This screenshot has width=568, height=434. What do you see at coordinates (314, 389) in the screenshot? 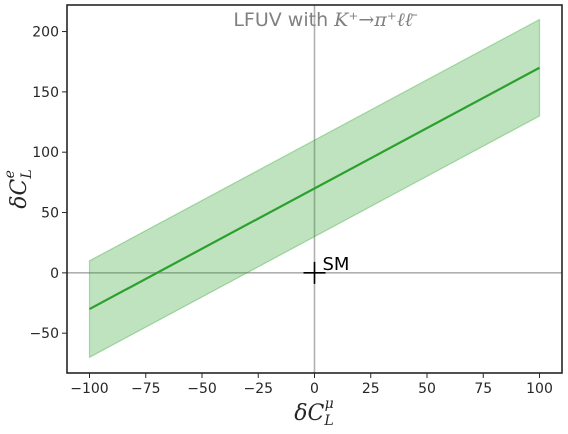
I see `x-tick-label: 0` at bounding box center [314, 389].